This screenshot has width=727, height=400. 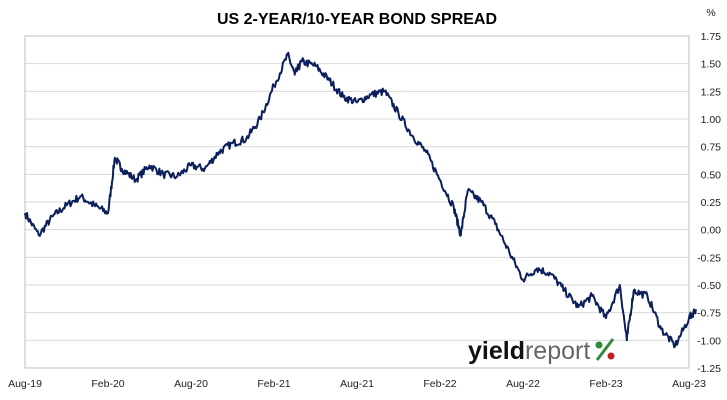 I want to click on y-tick-label: -1.25, so click(x=709, y=369).